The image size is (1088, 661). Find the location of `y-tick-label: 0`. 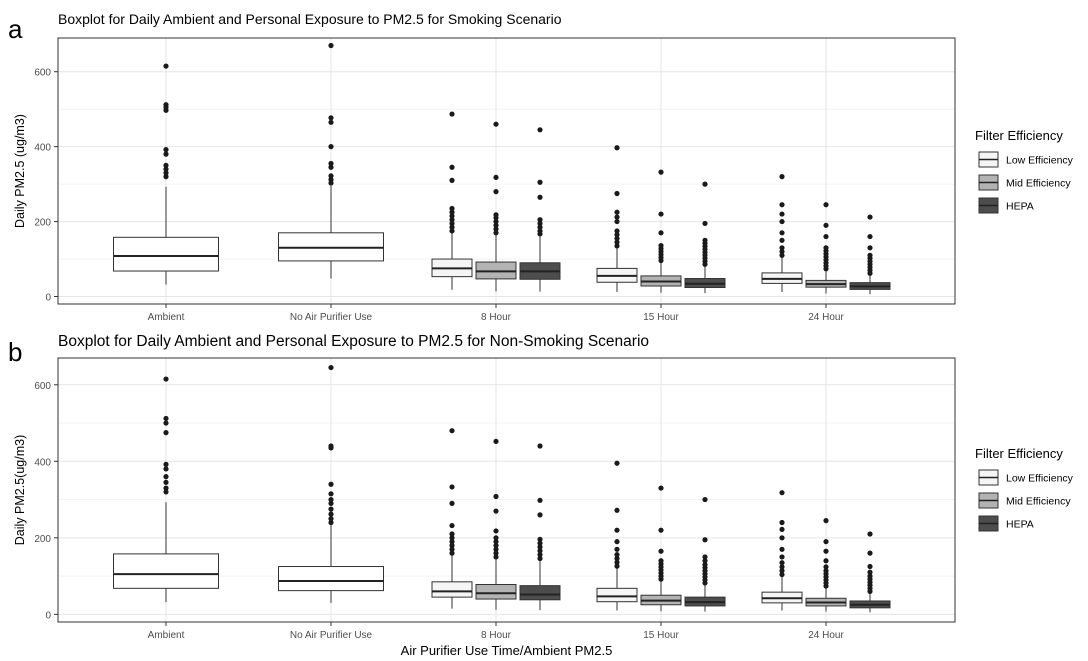

y-tick-label: 0 is located at coordinates (48, 298).